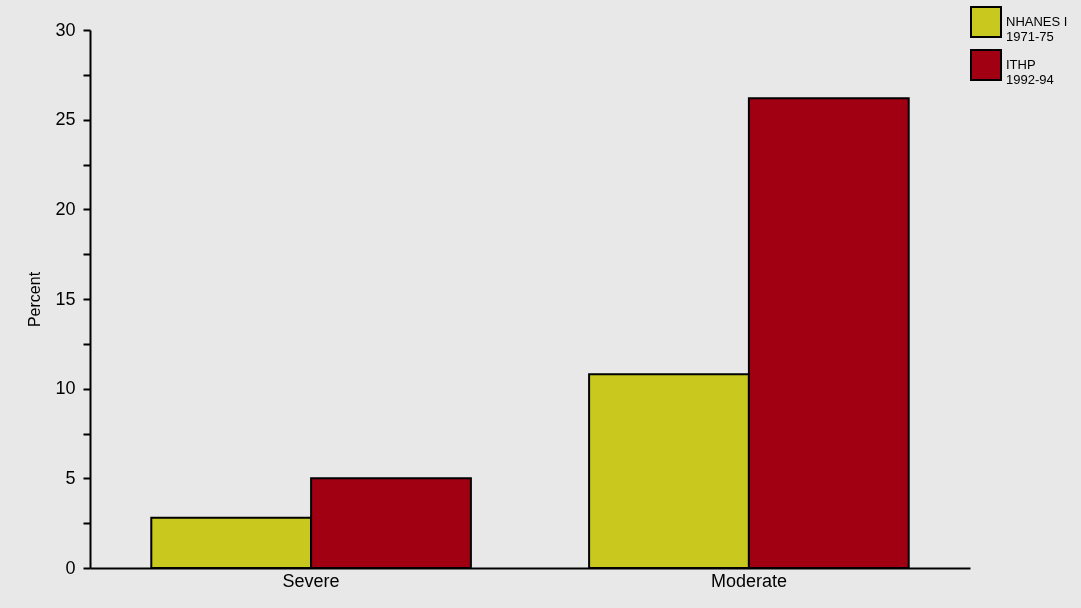  Describe the element at coordinates (1037, 29) in the screenshot. I see `legend-label: NHANES I 1971-75` at that location.